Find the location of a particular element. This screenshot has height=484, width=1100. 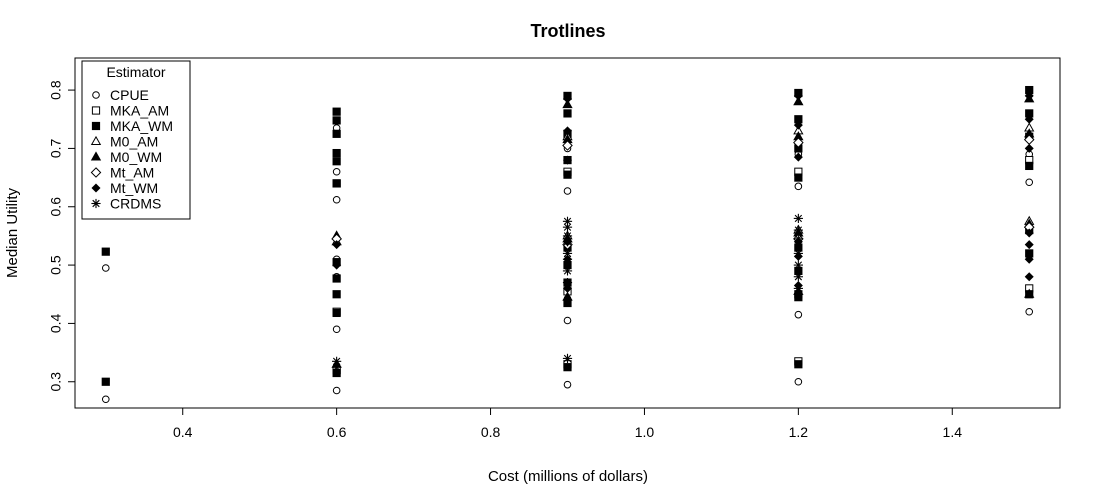

legend-title: Estimator is located at coordinates (135, 72).